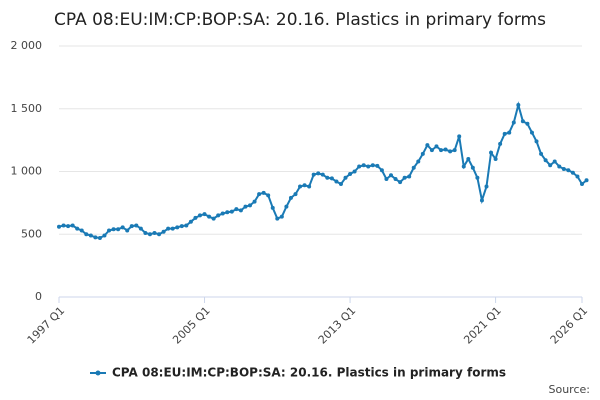  What do you see at coordinates (482, 325) in the screenshot?
I see `x-tick-label: 2021 Q1` at bounding box center [482, 325].